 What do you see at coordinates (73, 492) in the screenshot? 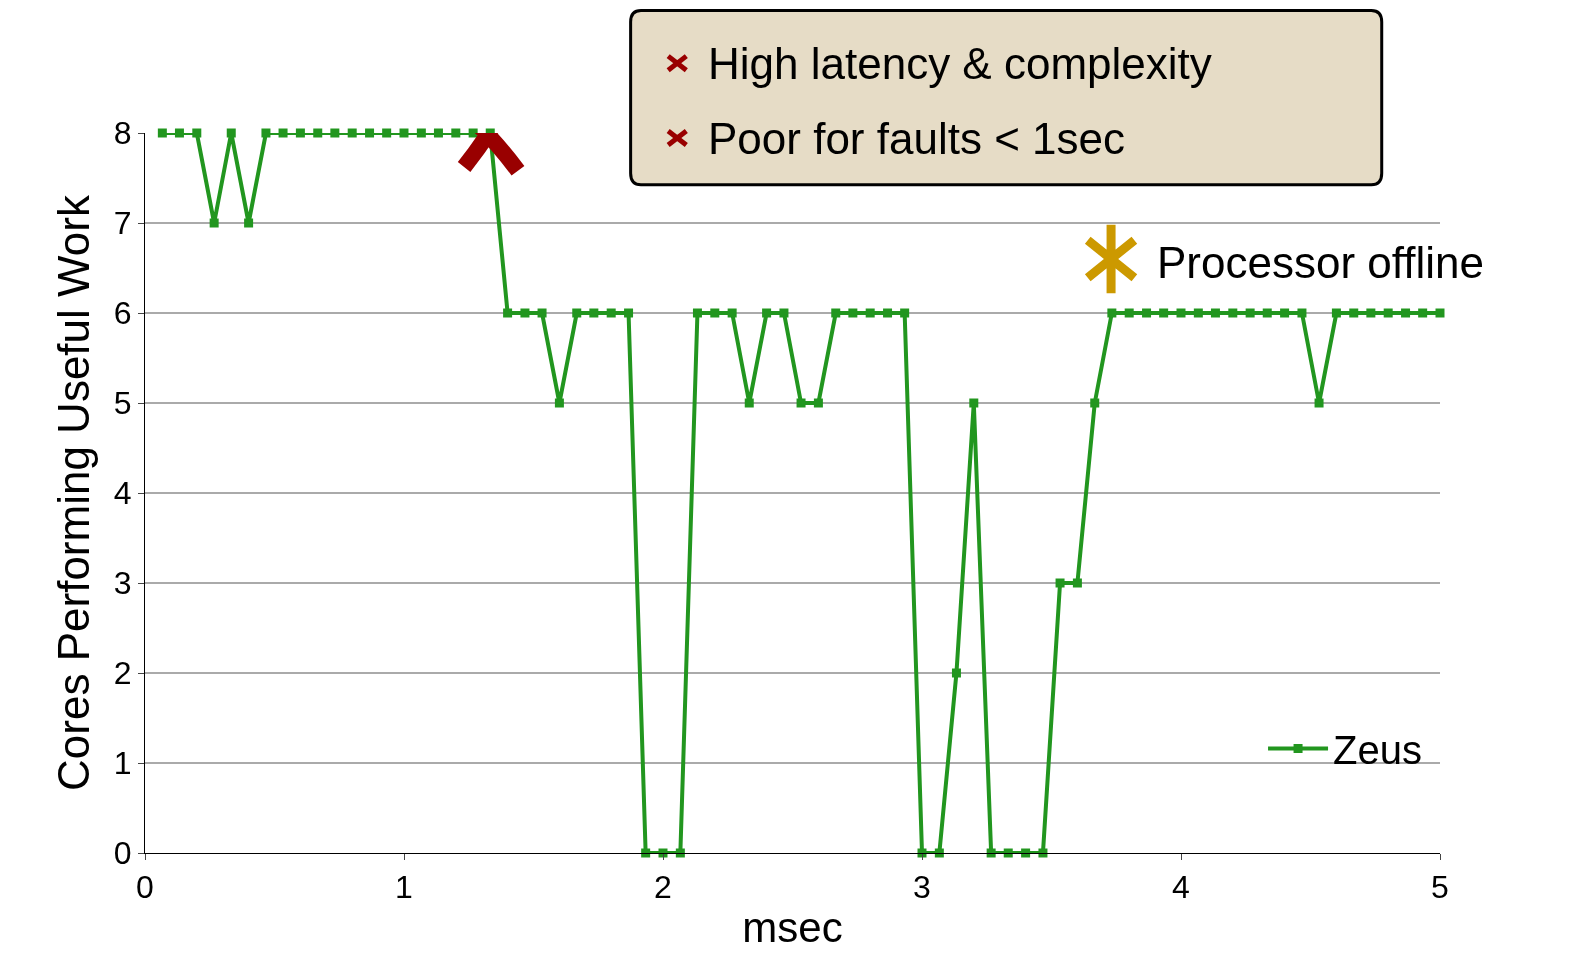
I see `y-axis-title: Cores Performing Useful Work` at bounding box center [73, 492].